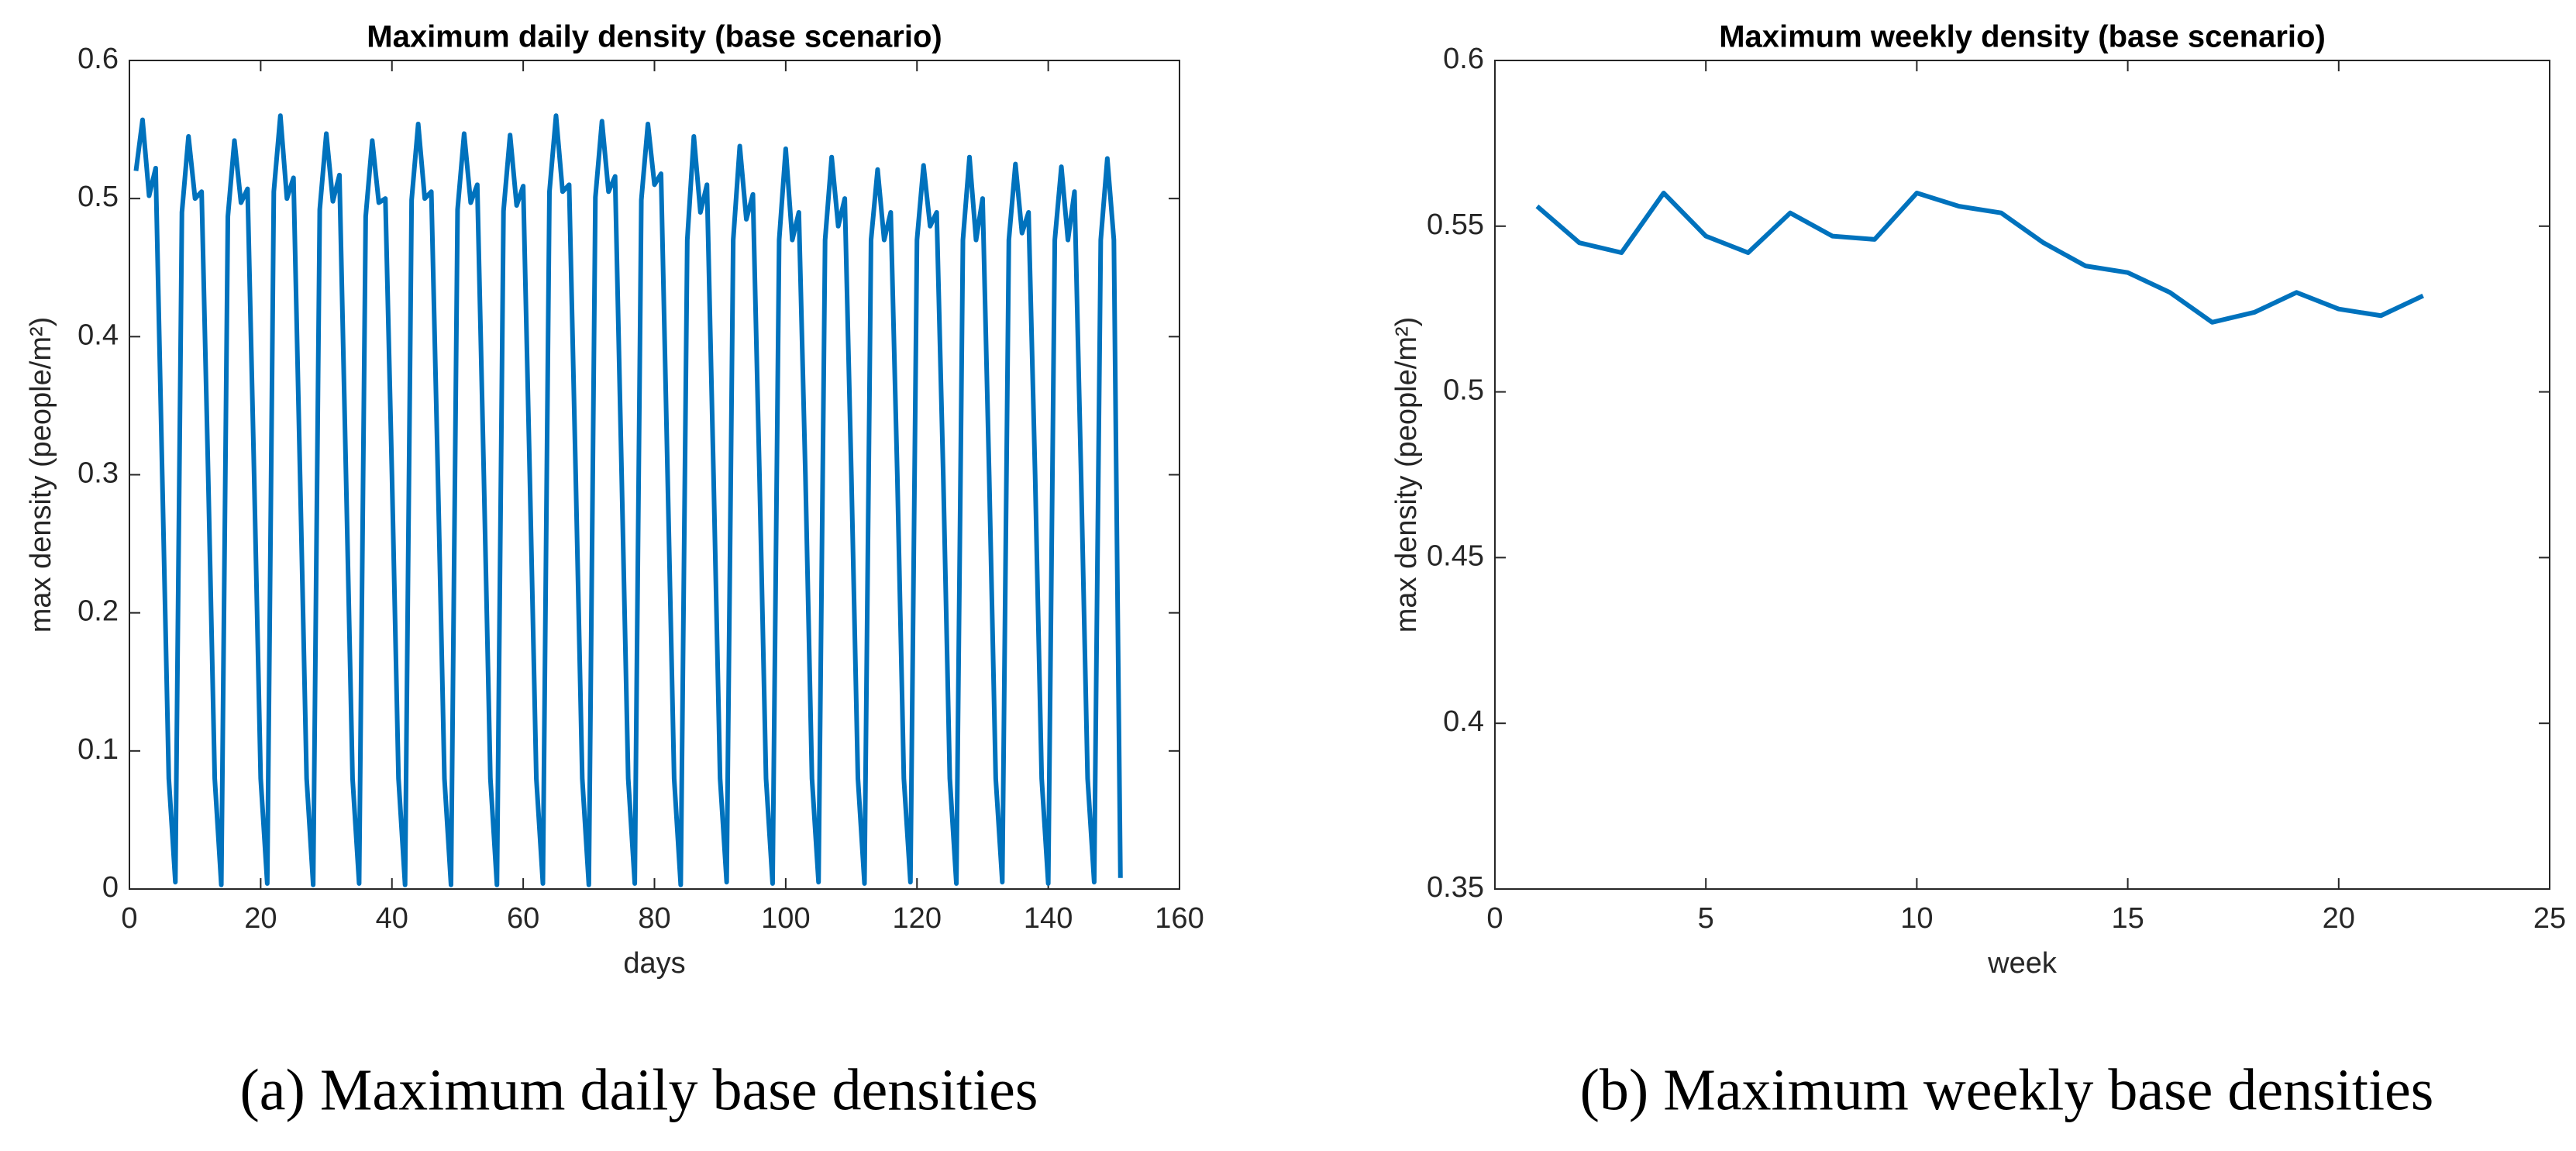 This screenshot has width=2576, height=1151. I want to click on y-tick-label: 0.55, so click(1455, 224).